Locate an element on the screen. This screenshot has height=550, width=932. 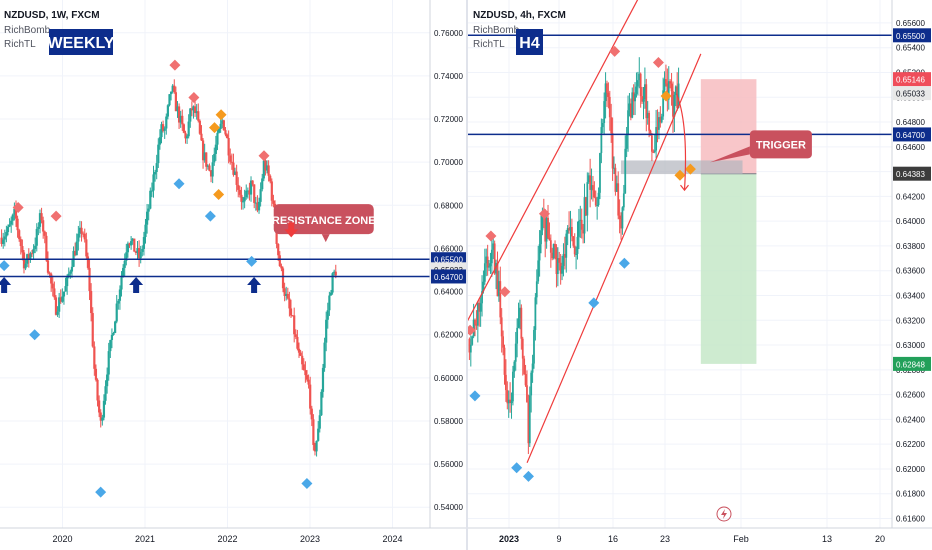
h4-indicator-richtl: RichTL is located at coordinates (489, 44).